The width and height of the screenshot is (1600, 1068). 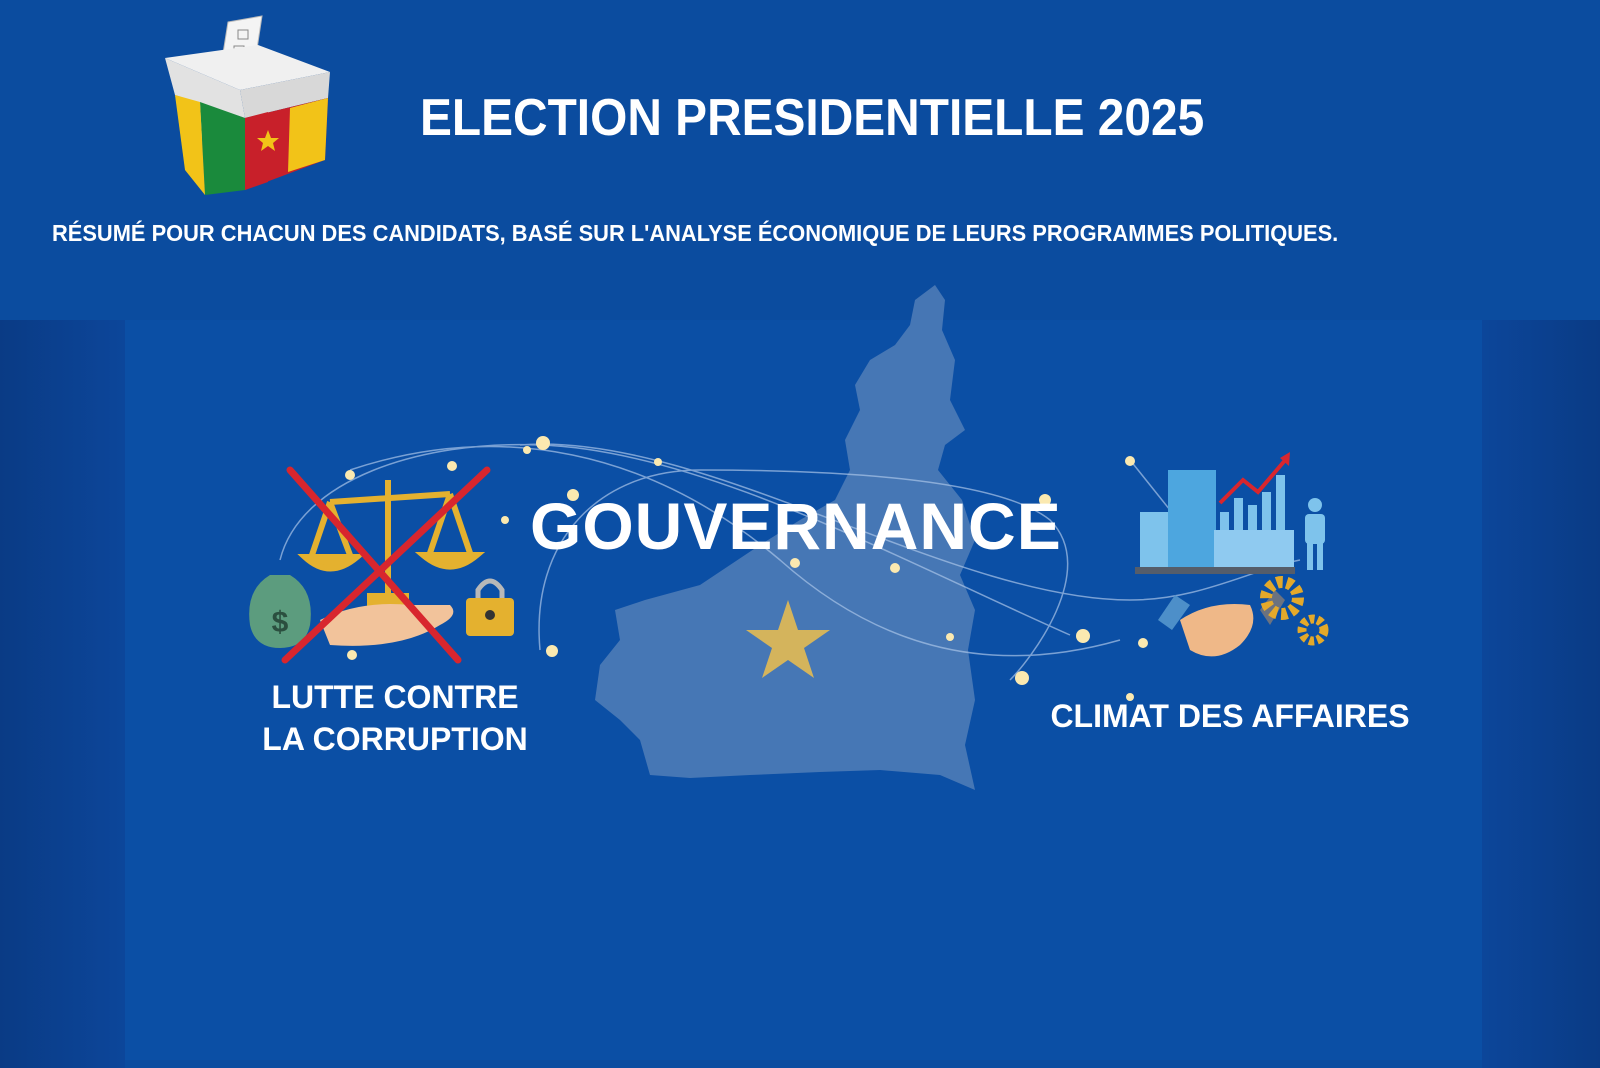 What do you see at coordinates (1230, 716) in the screenshot?
I see `right-topic-label: CLIMAT DES AFFAIRES` at bounding box center [1230, 716].